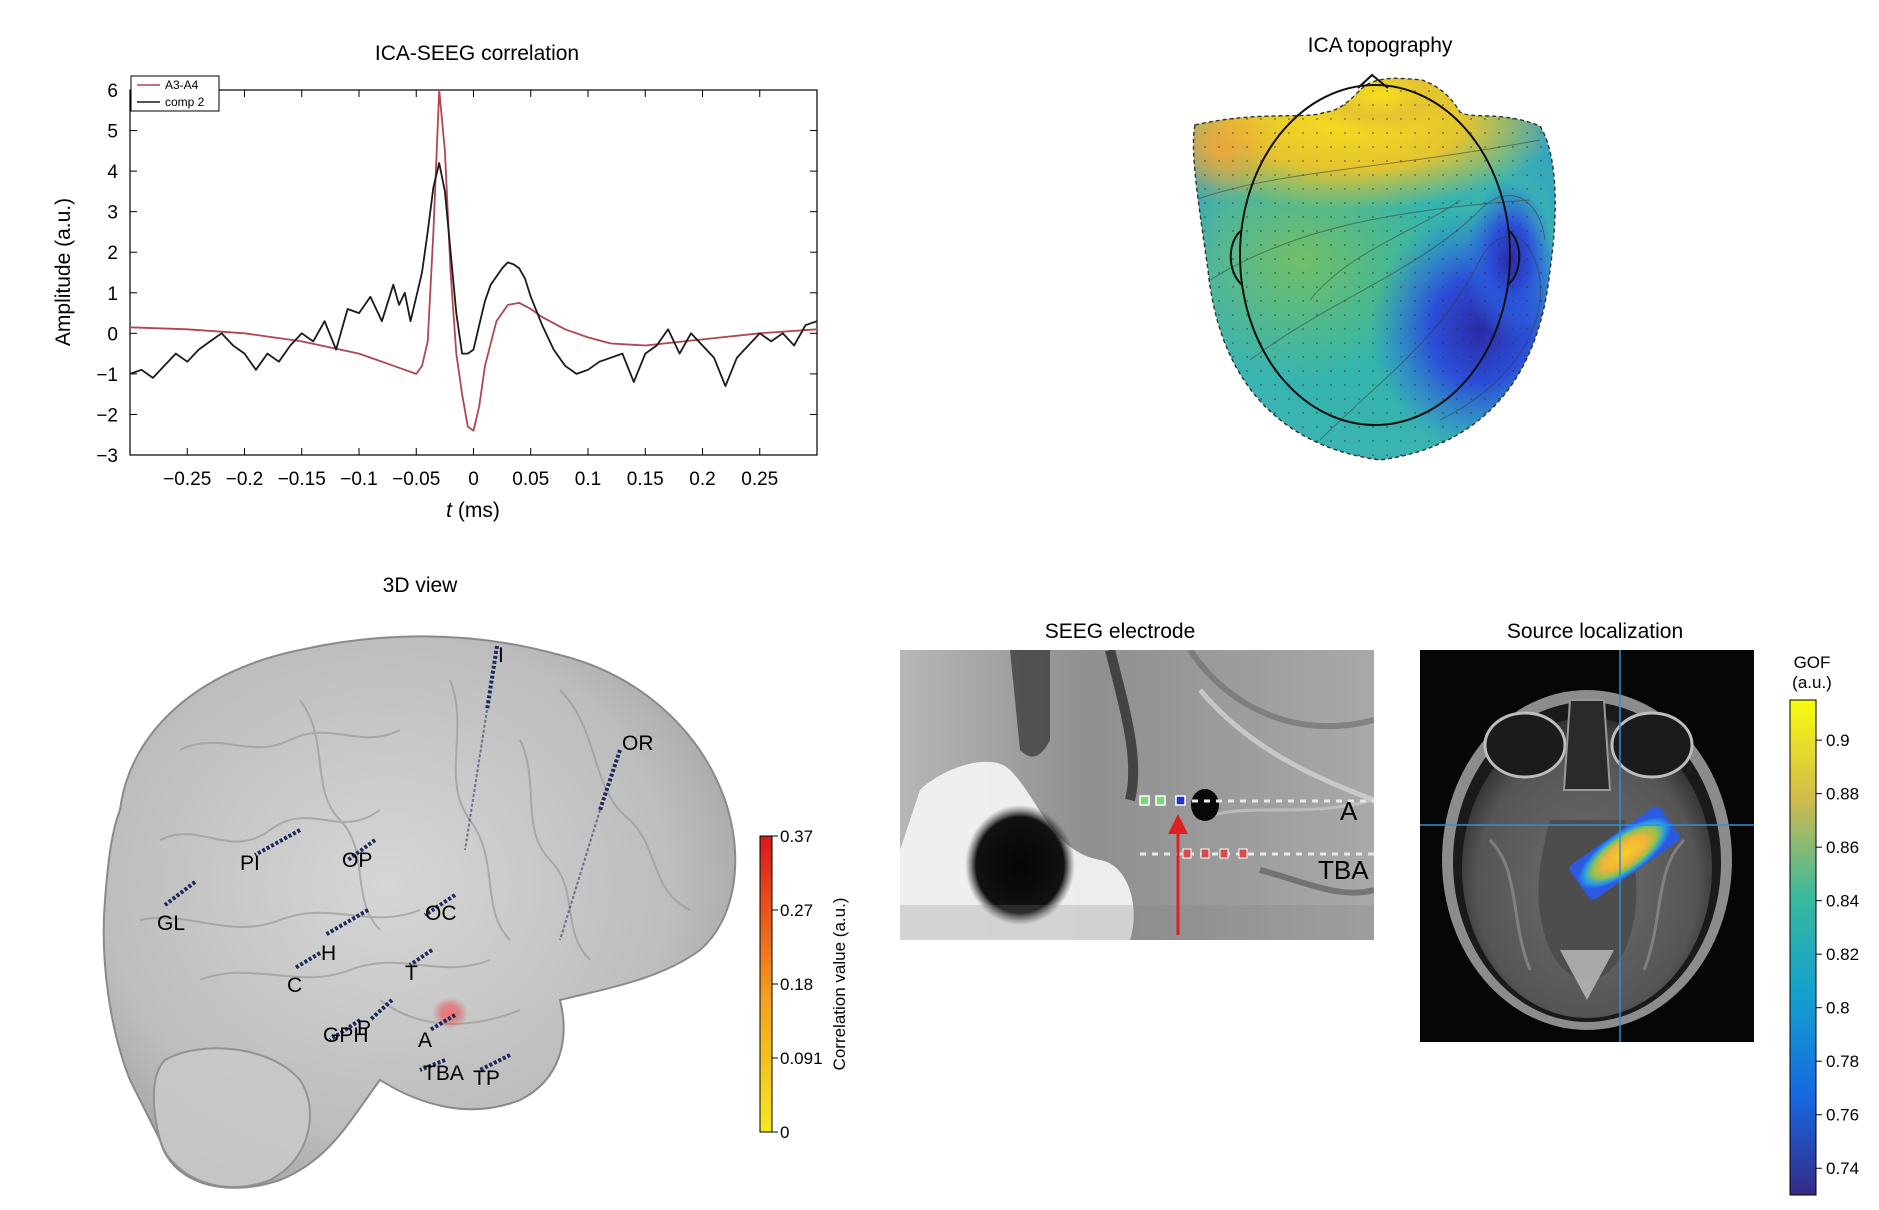 This screenshot has height=1210, width=1879. What do you see at coordinates (392, 858) in the screenshot?
I see `electrode-shafts` at bounding box center [392, 858].